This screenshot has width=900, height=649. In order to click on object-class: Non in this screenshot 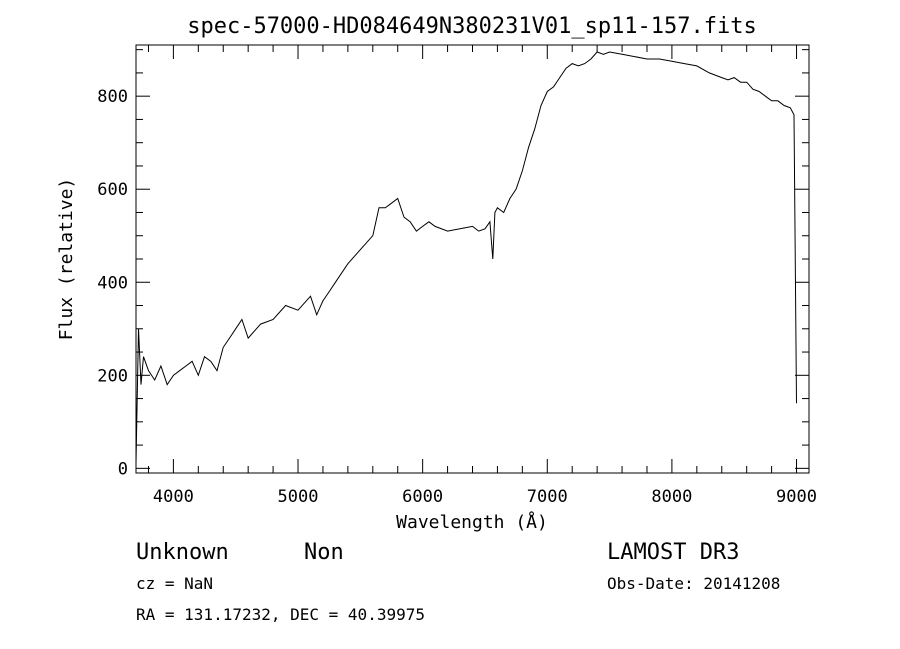, I will do `click(324, 552)`.